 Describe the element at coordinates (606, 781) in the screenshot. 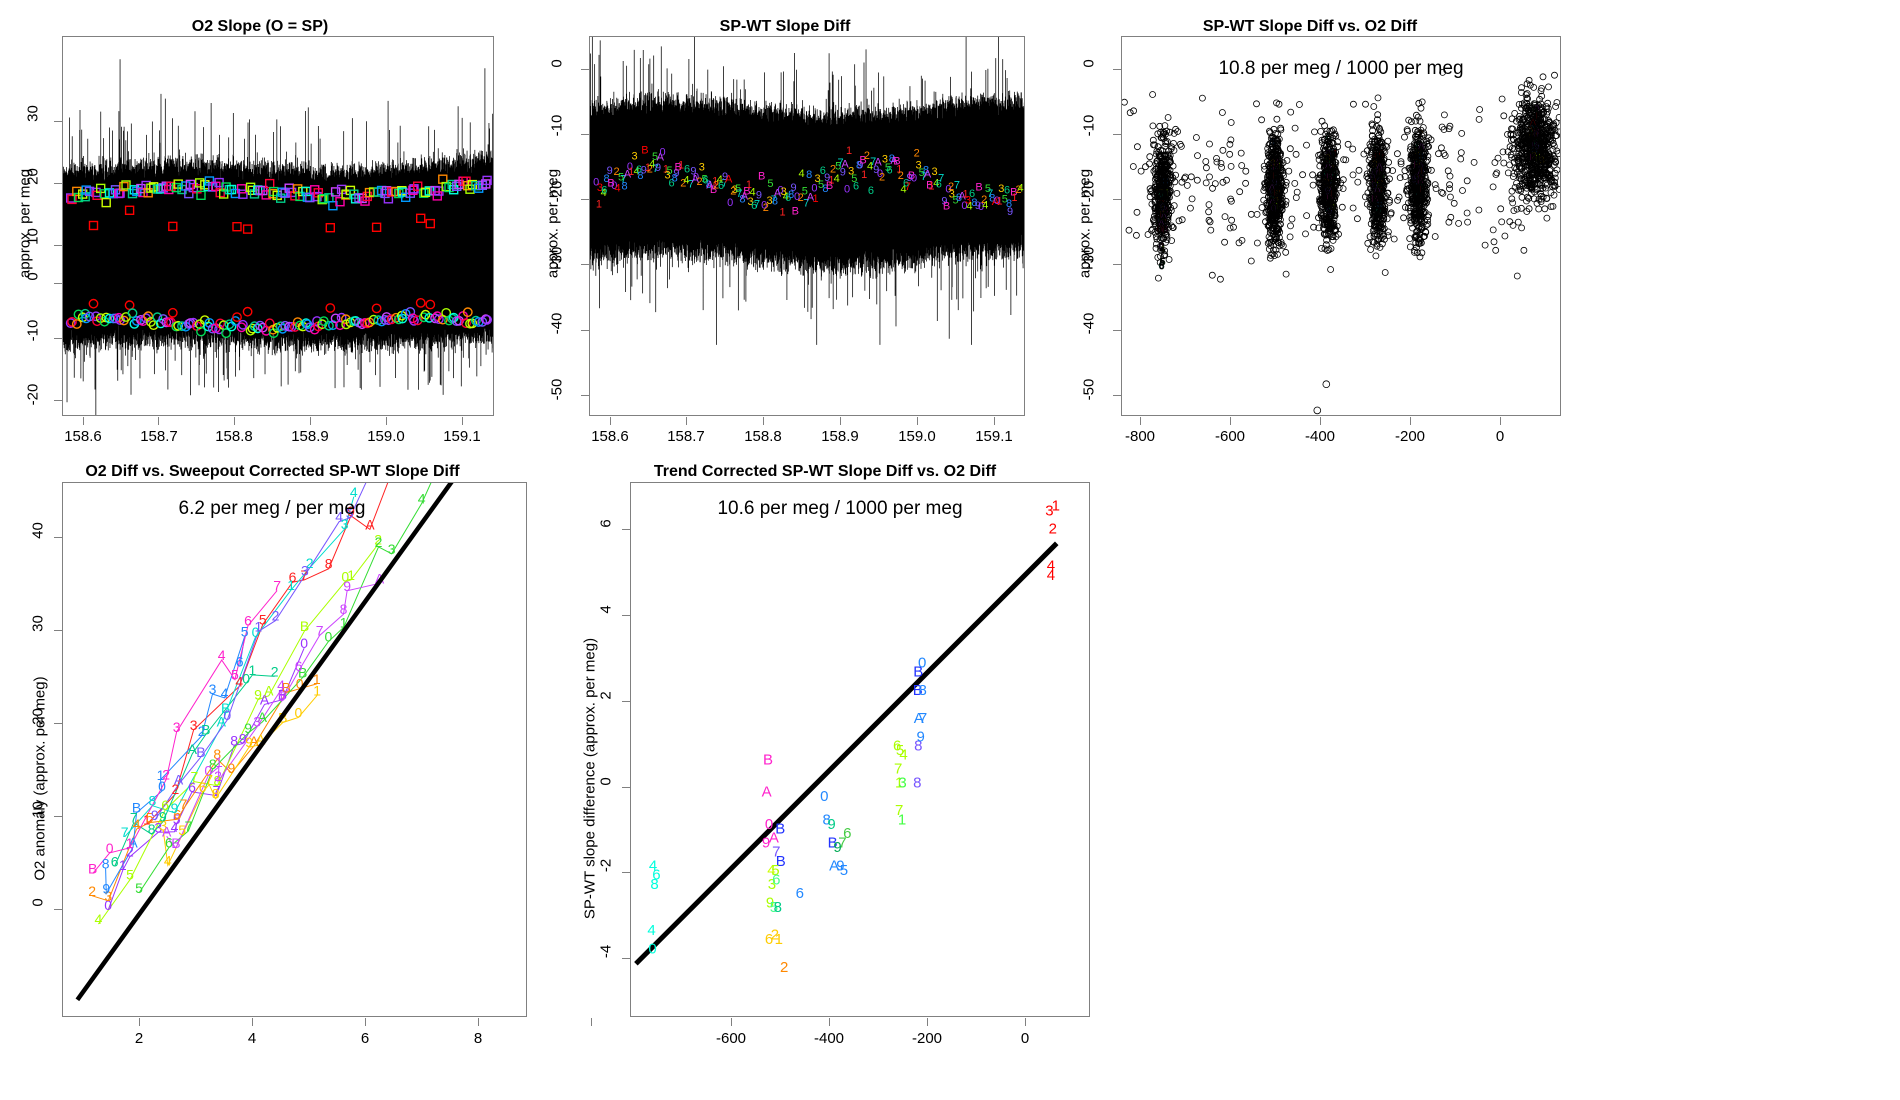

I see `ytick-p5-0: 0` at that location.